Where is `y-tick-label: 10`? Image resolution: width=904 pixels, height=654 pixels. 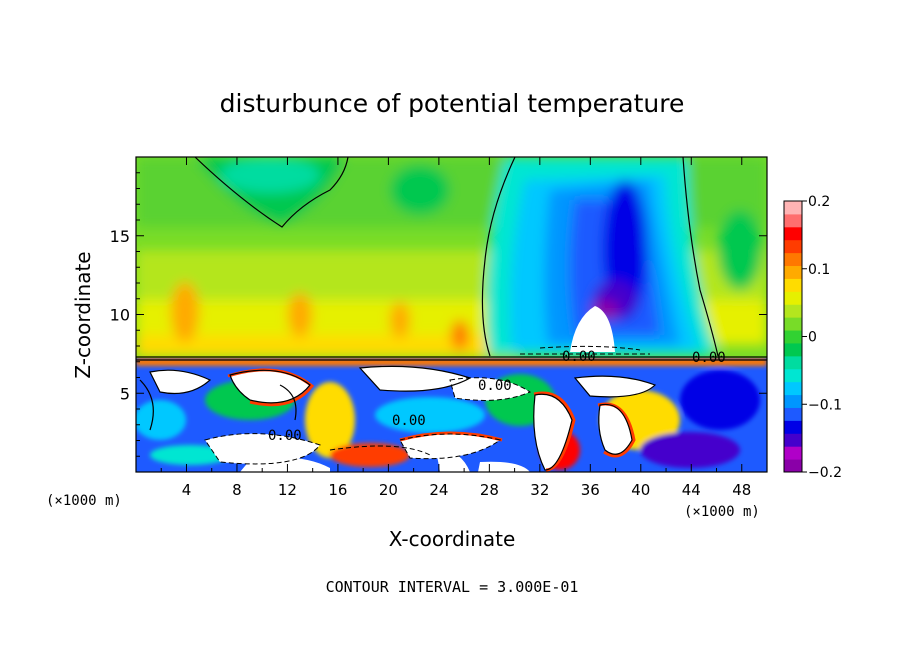 y-tick-label: 10 is located at coordinates (120, 315).